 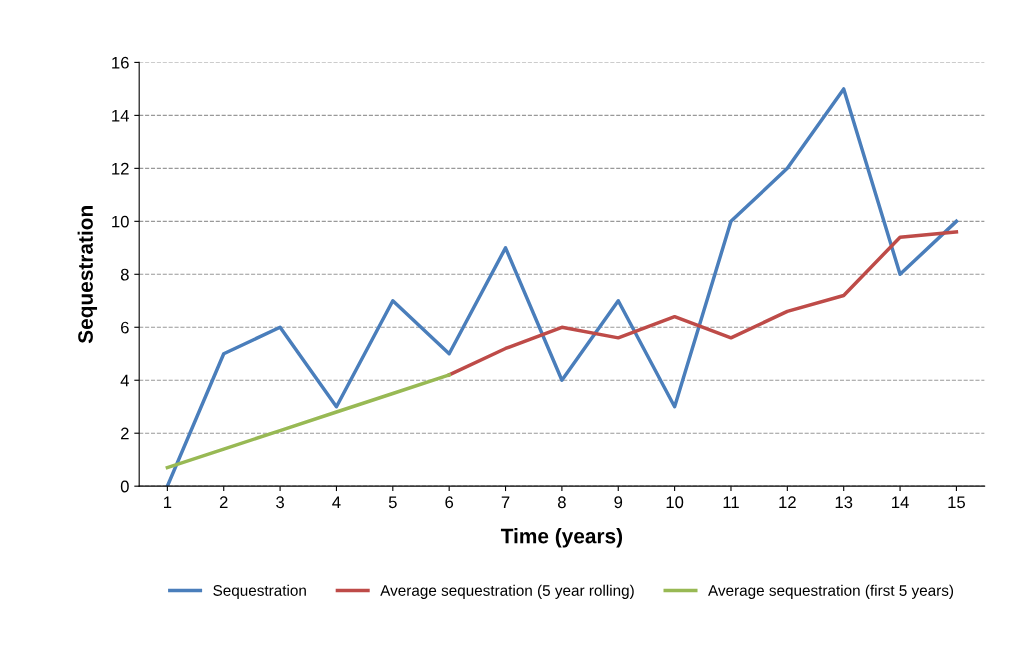 What do you see at coordinates (675, 502) in the screenshot?
I see `x-tick-label: 10` at bounding box center [675, 502].